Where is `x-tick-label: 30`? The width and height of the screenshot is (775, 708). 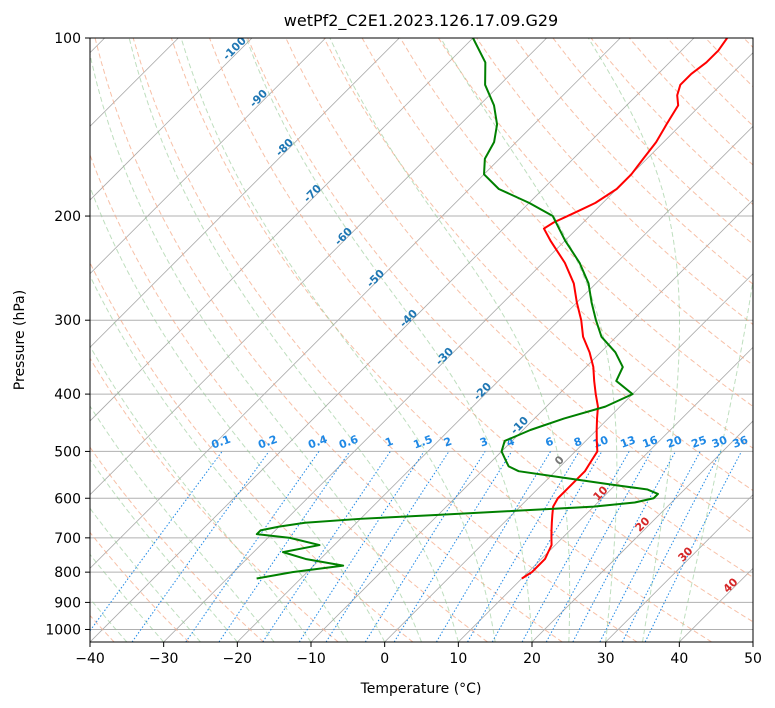
x-tick-label: 30 is located at coordinates (606, 659).